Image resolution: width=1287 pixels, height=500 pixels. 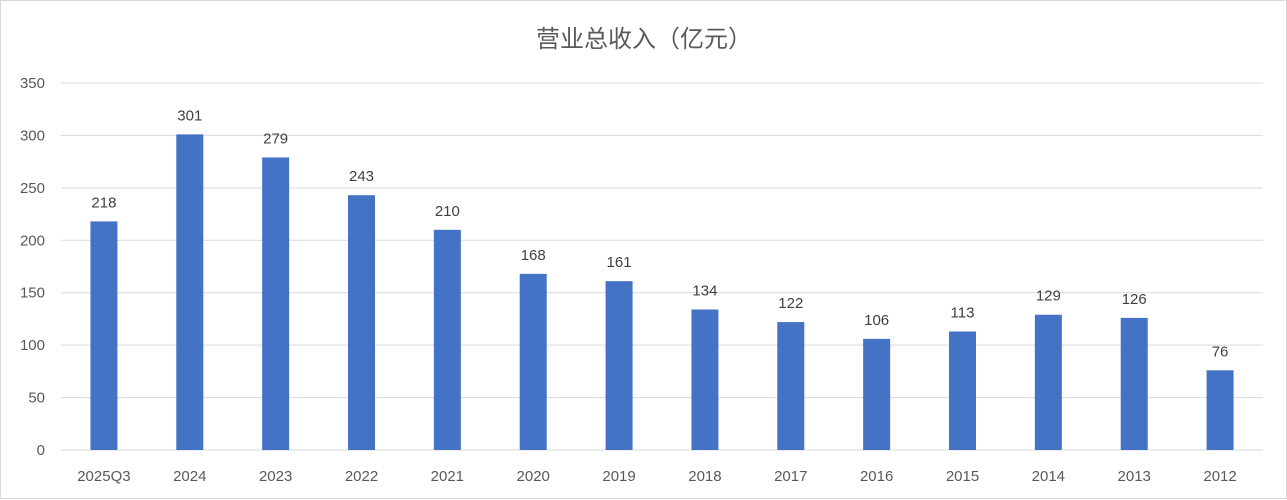 What do you see at coordinates (704, 476) in the screenshot?
I see `x-tick-label: 2018` at bounding box center [704, 476].